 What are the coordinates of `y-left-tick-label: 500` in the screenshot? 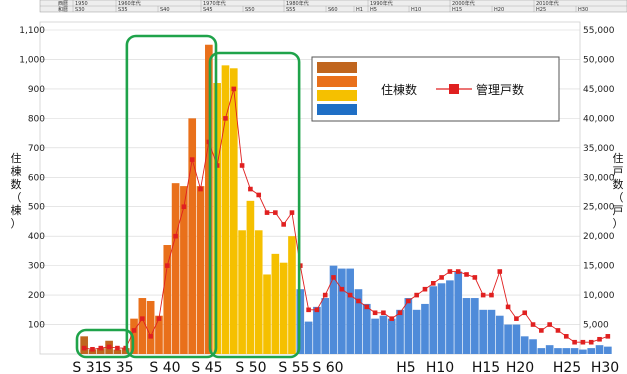 It's located at (36, 208).